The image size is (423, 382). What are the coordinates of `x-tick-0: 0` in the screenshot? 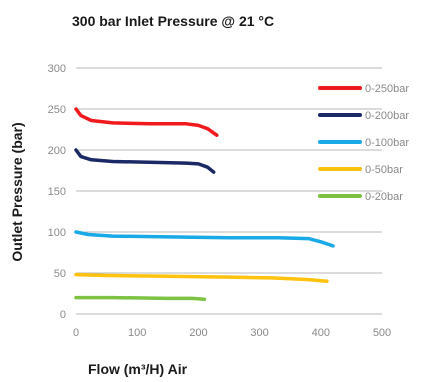 It's located at (76, 333).